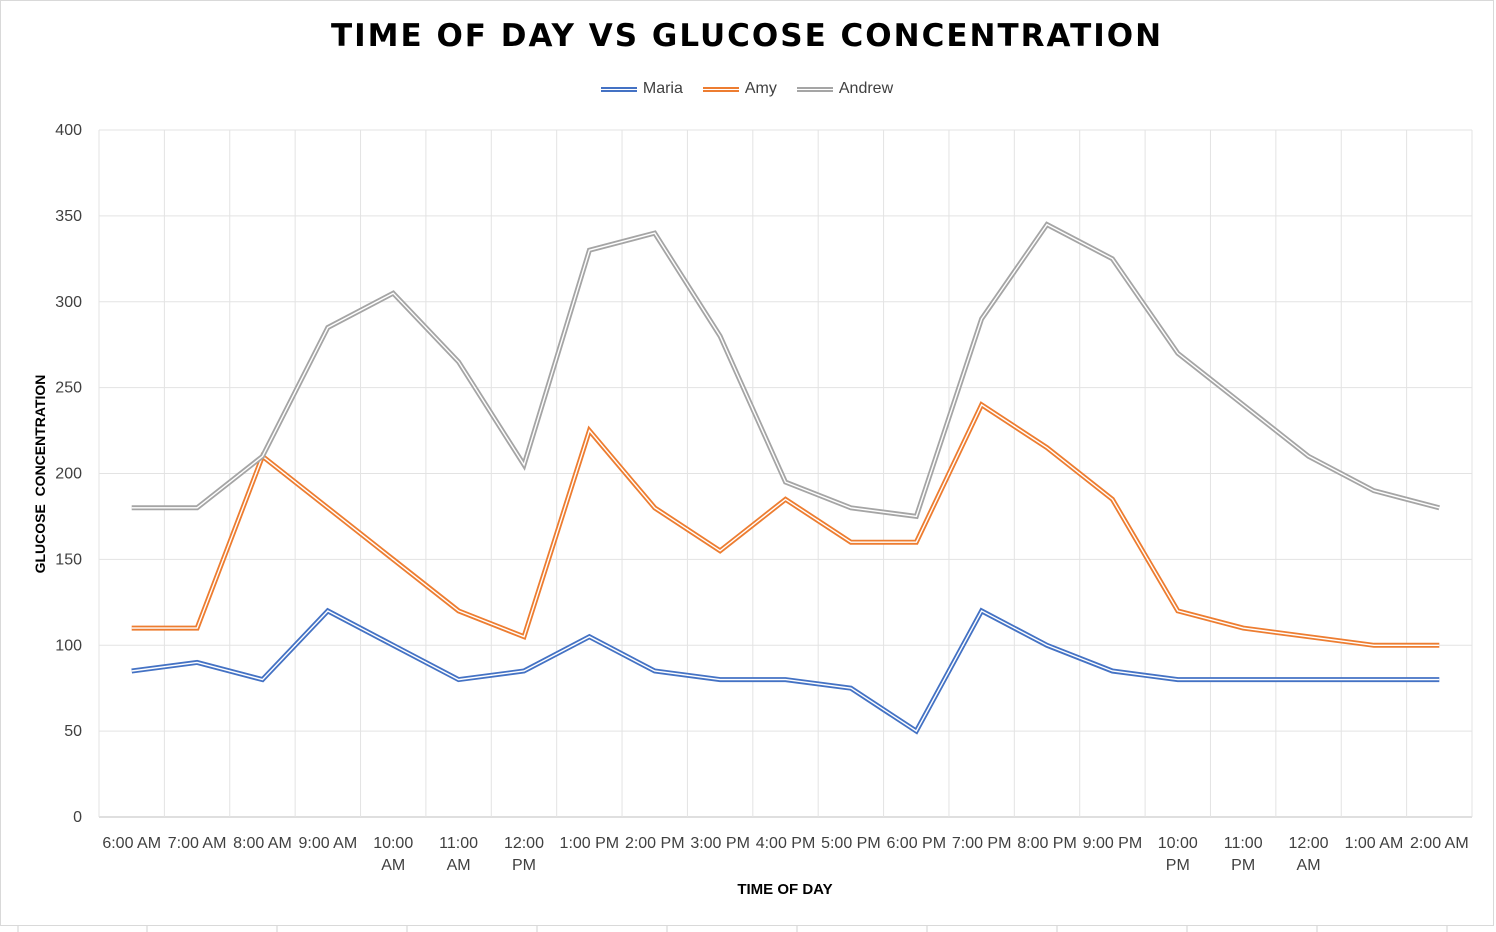 Image resolution: width=1496 pixels, height=932 pixels. What do you see at coordinates (68, 645) in the screenshot?
I see `y-tick-label: 100` at bounding box center [68, 645].